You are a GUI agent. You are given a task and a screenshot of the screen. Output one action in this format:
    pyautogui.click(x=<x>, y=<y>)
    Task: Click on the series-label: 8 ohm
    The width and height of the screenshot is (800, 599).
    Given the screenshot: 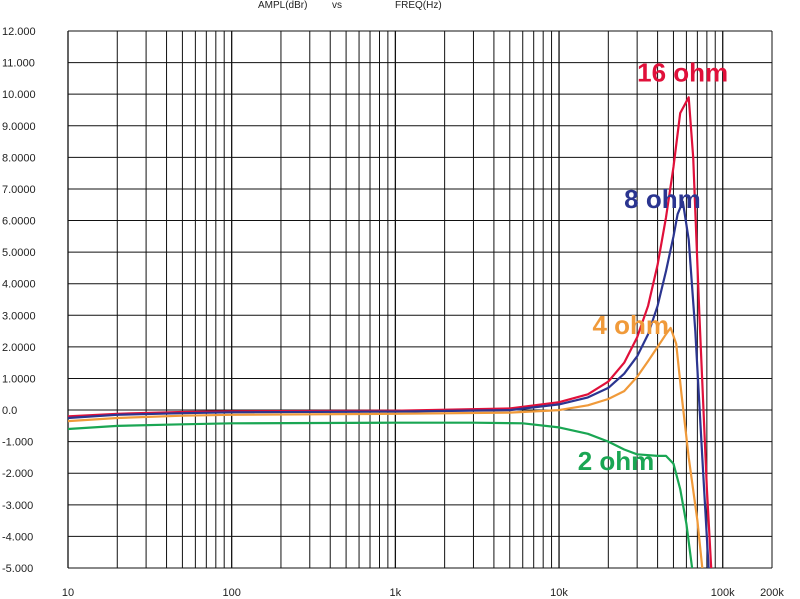 What is the action you would take?
    pyautogui.click(x=662, y=199)
    